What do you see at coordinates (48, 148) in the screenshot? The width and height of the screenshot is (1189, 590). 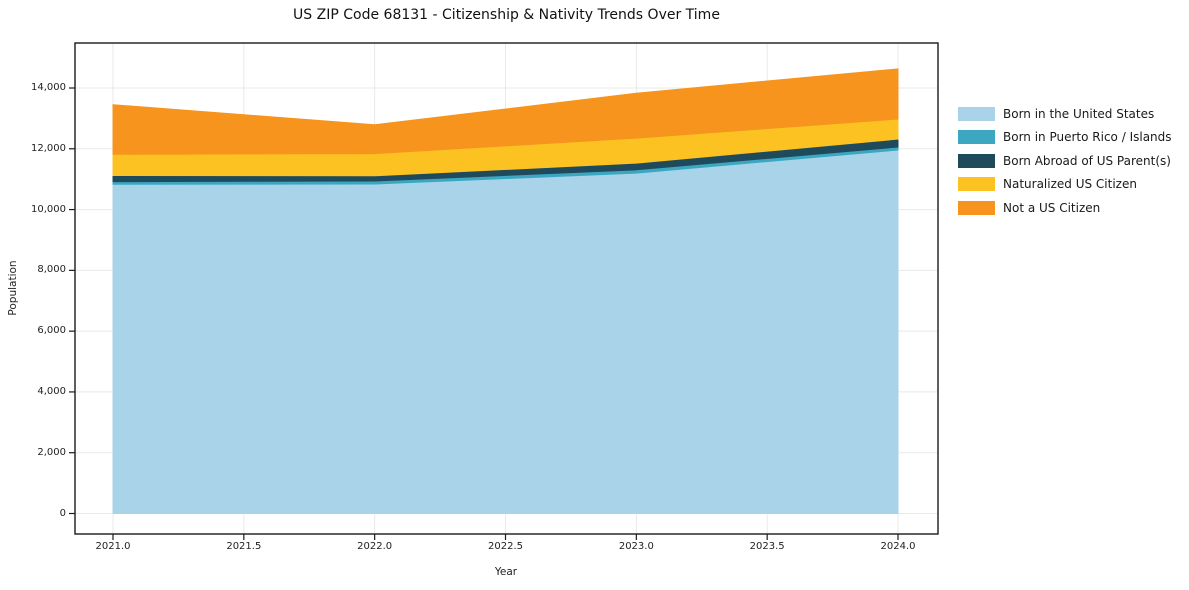 I see `y-tick-label: 12,000` at bounding box center [48, 148].